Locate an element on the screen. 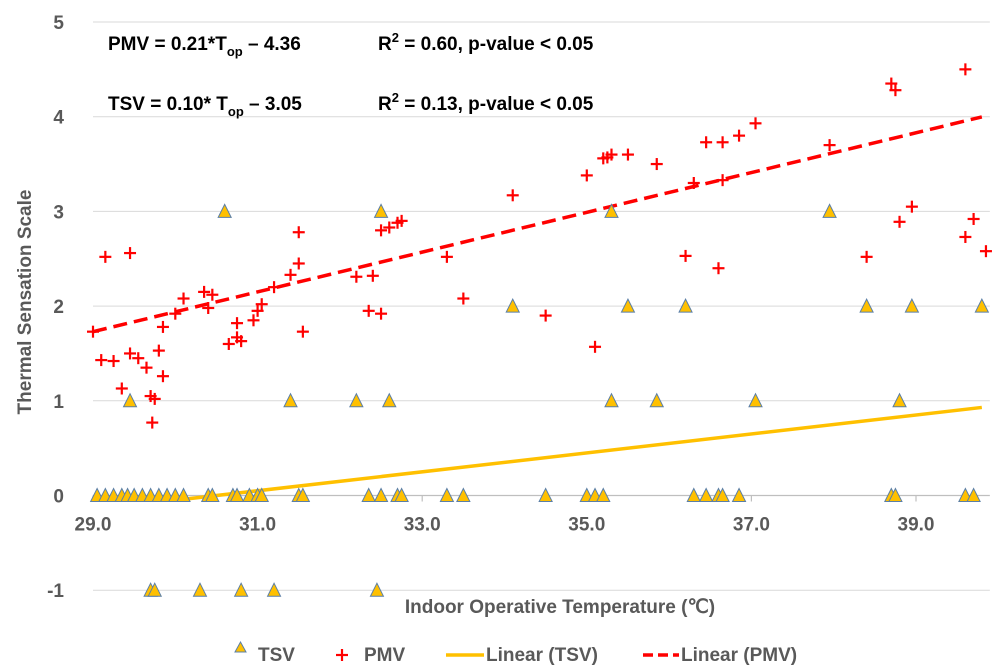 The width and height of the screenshot is (998, 672). x-tick-label: 29.0 is located at coordinates (93, 525).